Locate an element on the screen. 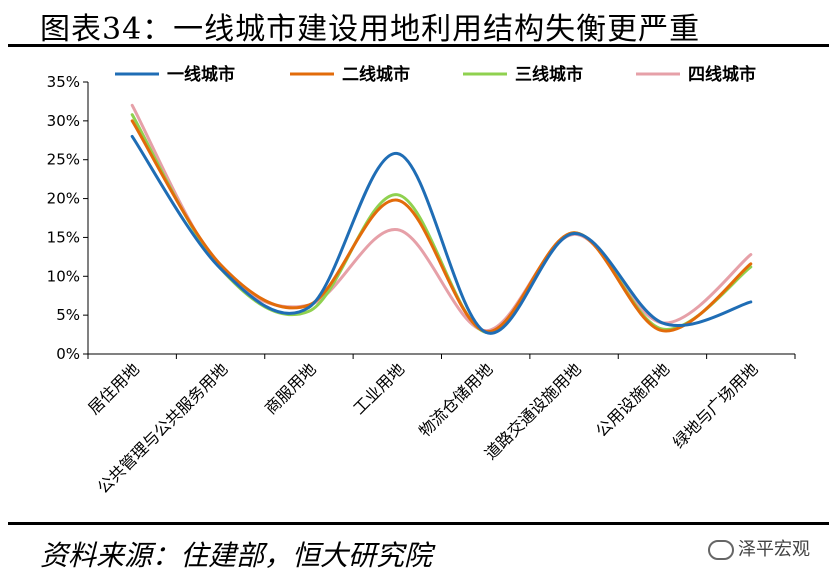 Image resolution: width=837 pixels, height=580 pixels. y-tick-label: 0% is located at coordinates (68, 354).